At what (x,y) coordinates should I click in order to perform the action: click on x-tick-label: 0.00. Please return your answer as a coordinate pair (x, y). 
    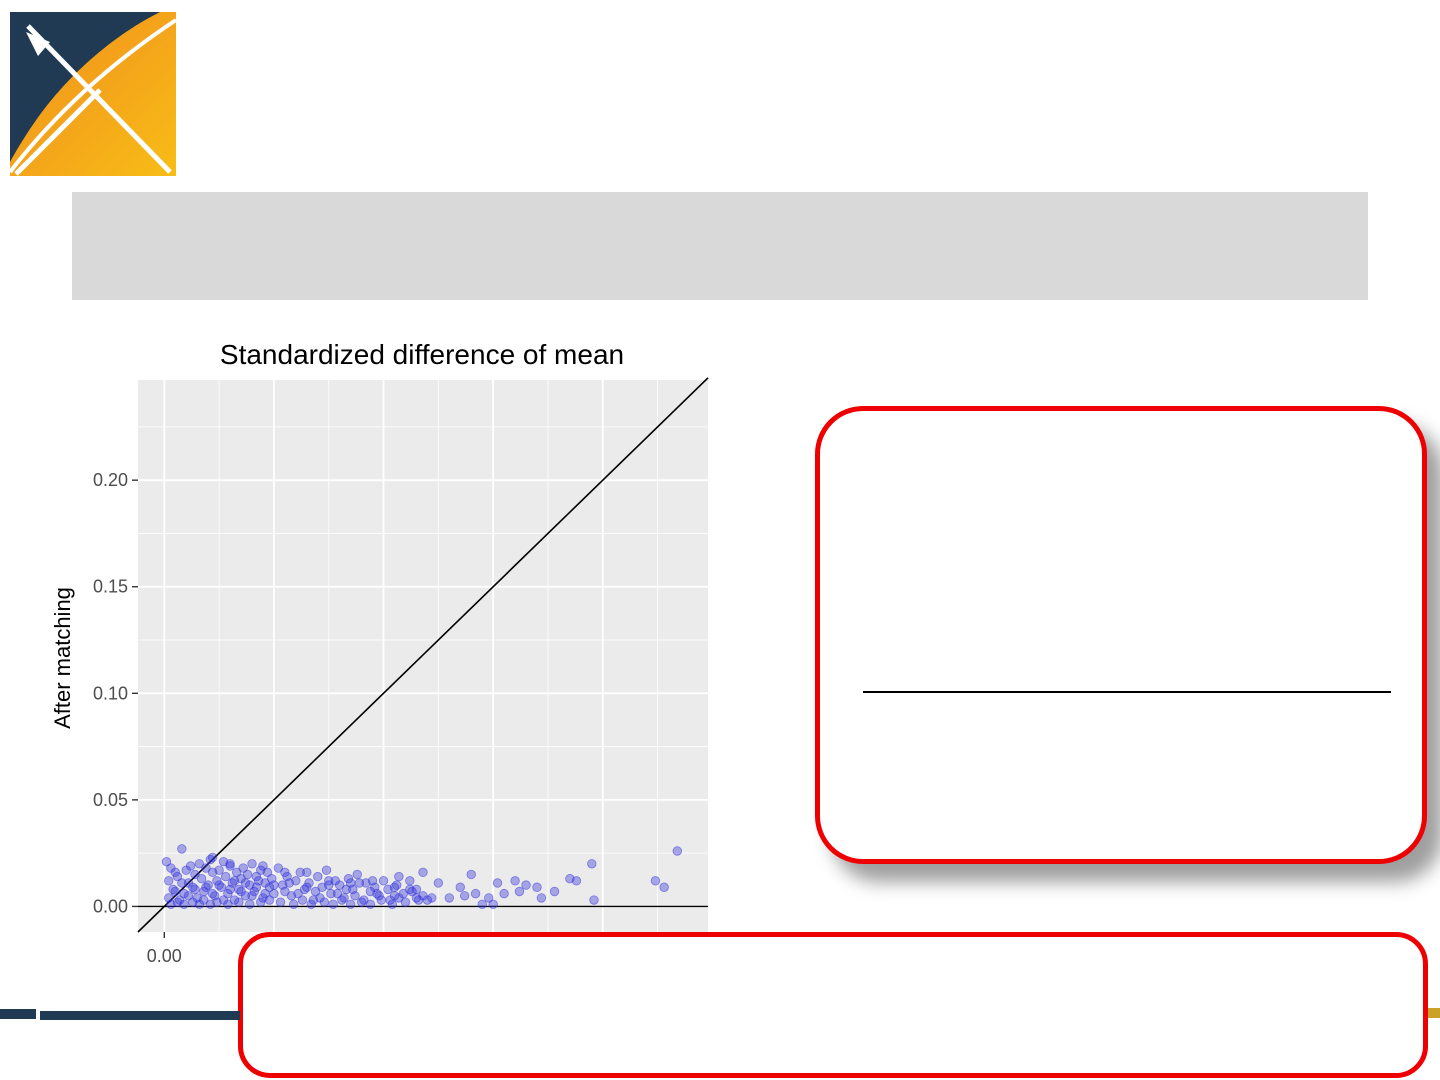
    Looking at the image, I should click on (164, 956).